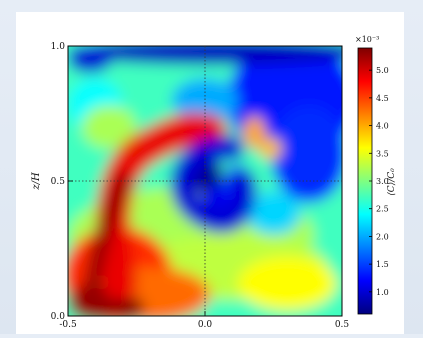  Describe the element at coordinates (382, 153) in the screenshot. I see `colorbar-tick-label-5: 3.5` at that location.